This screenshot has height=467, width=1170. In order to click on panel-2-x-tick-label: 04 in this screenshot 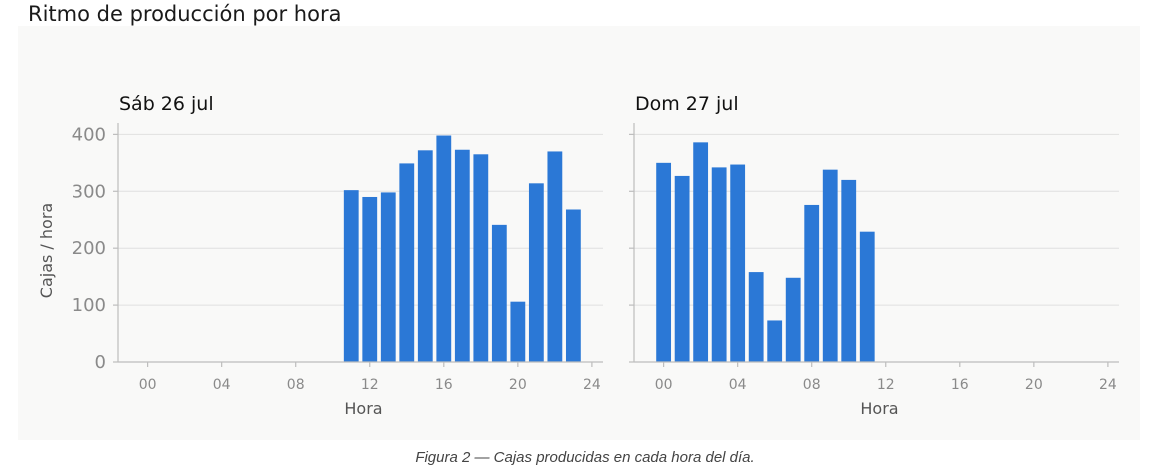, I will do `click(738, 385)`.